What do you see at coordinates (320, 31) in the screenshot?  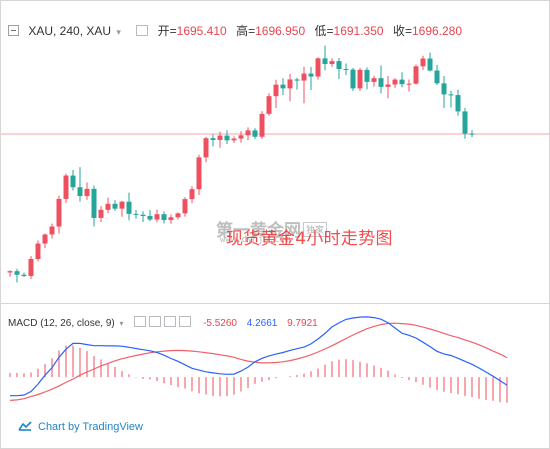 I see `low-label: 低` at bounding box center [320, 31].